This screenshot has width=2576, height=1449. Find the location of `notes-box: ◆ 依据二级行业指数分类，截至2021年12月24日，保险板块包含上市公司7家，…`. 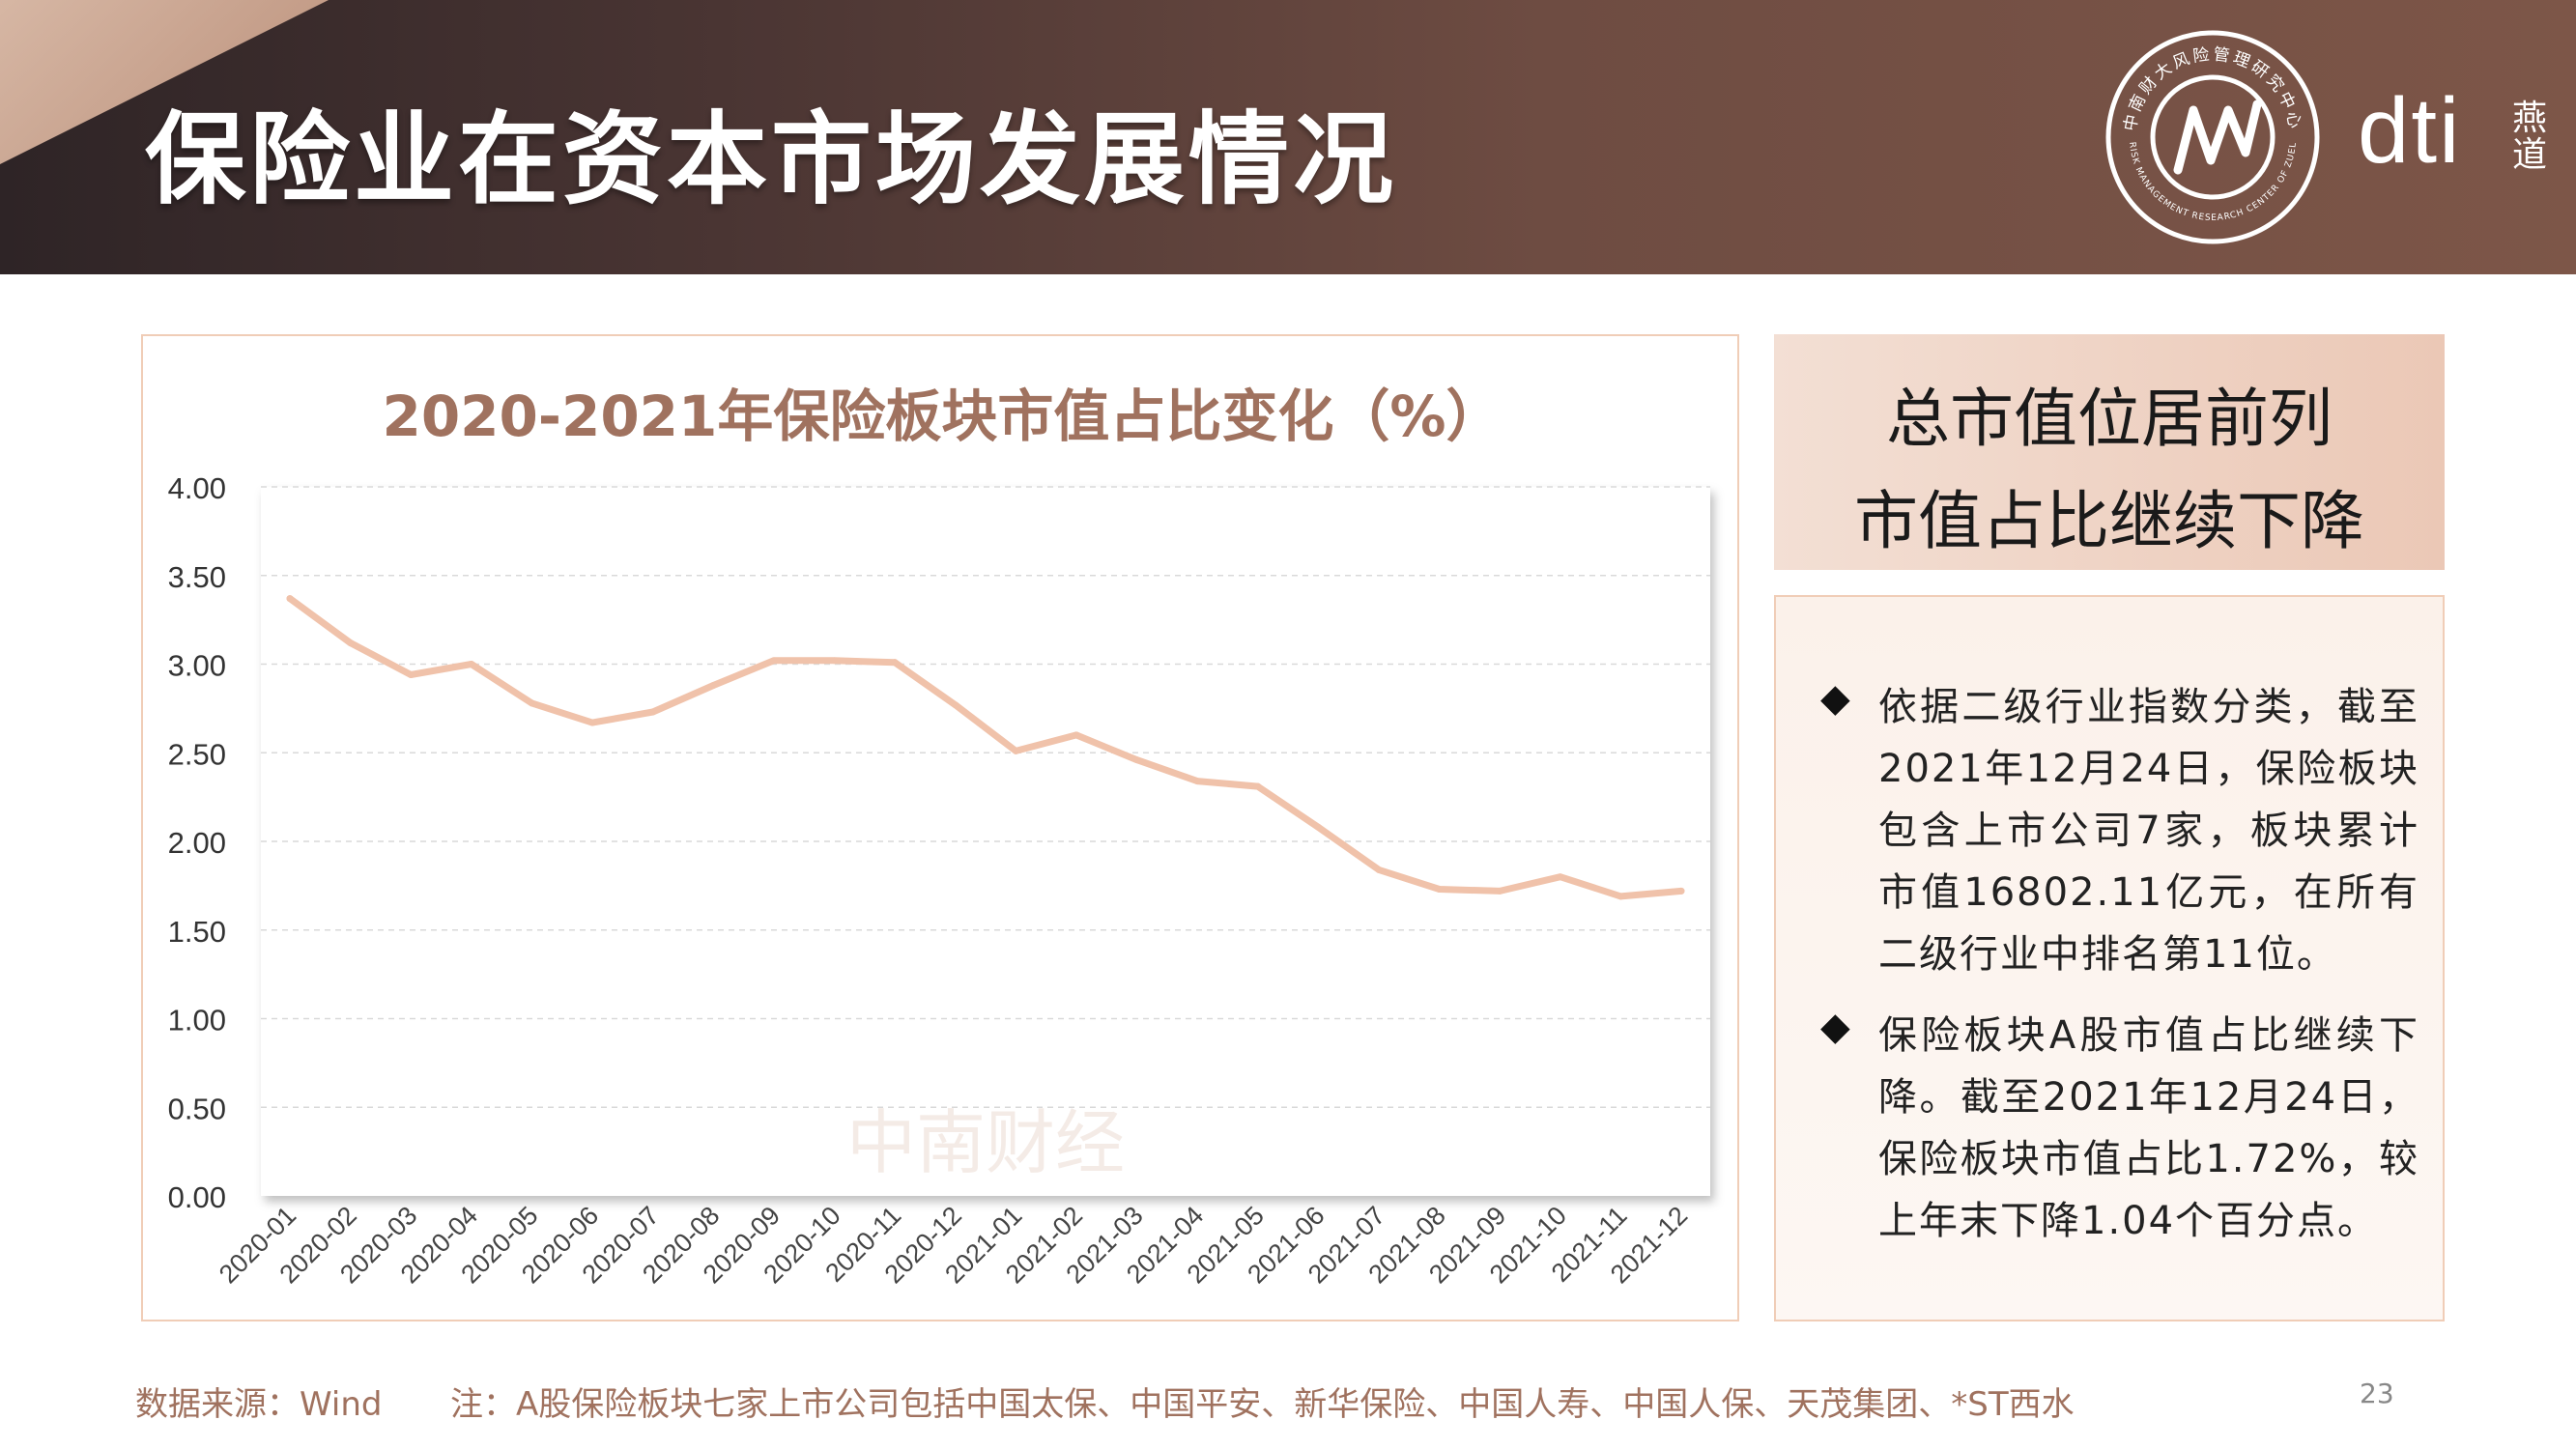

notes-box: ◆ 依据二级行业指数分类，截至2021年12月24日，保险板块包含上市公司7家，… is located at coordinates (2110, 958).